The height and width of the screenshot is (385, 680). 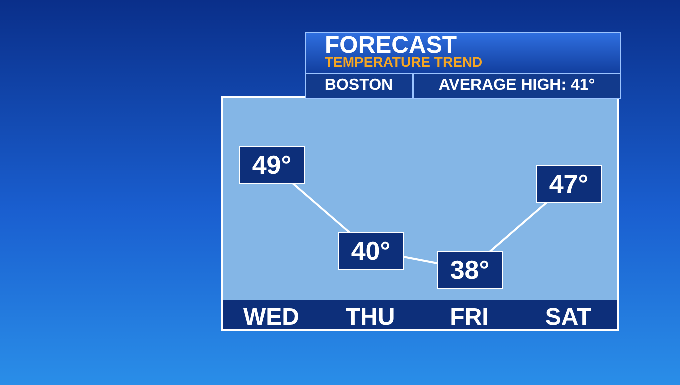 I want to click on data-label: 38°, so click(x=470, y=270).